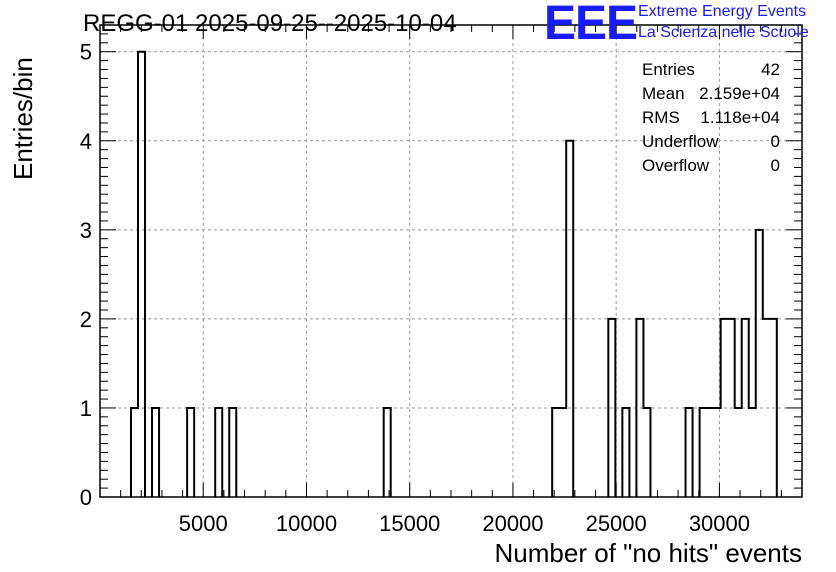  Describe the element at coordinates (711, 168) in the screenshot. I see `stat-row-overflow: Overflow 0` at that location.